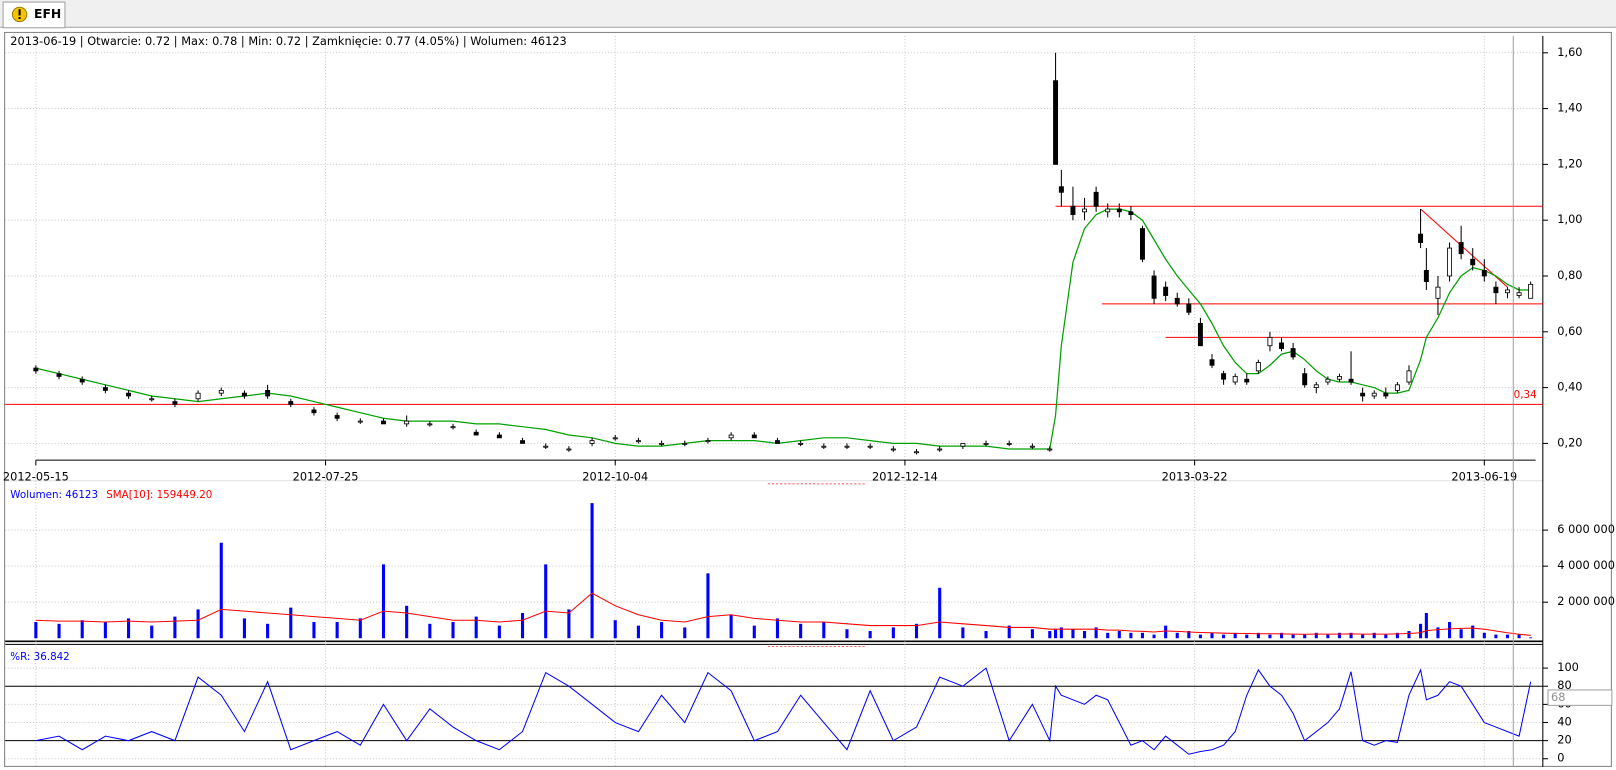 The width and height of the screenshot is (1616, 770). I want to click on cursor-value: 68, so click(1558, 697).